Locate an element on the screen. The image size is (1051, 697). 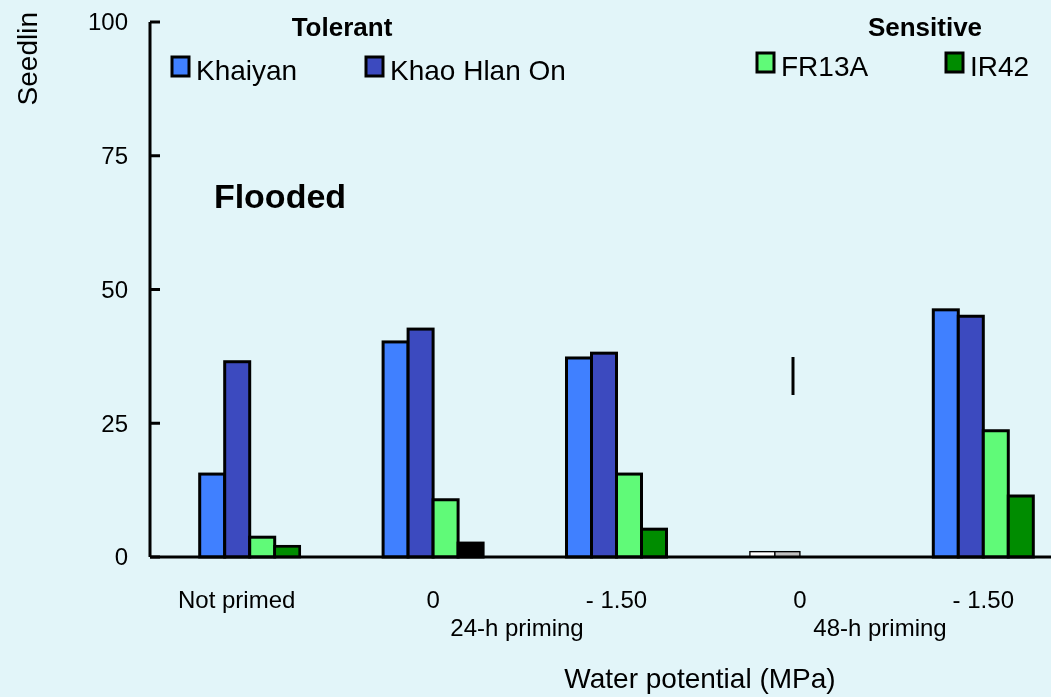
y-tick-label: 75 is located at coordinates (114, 156).